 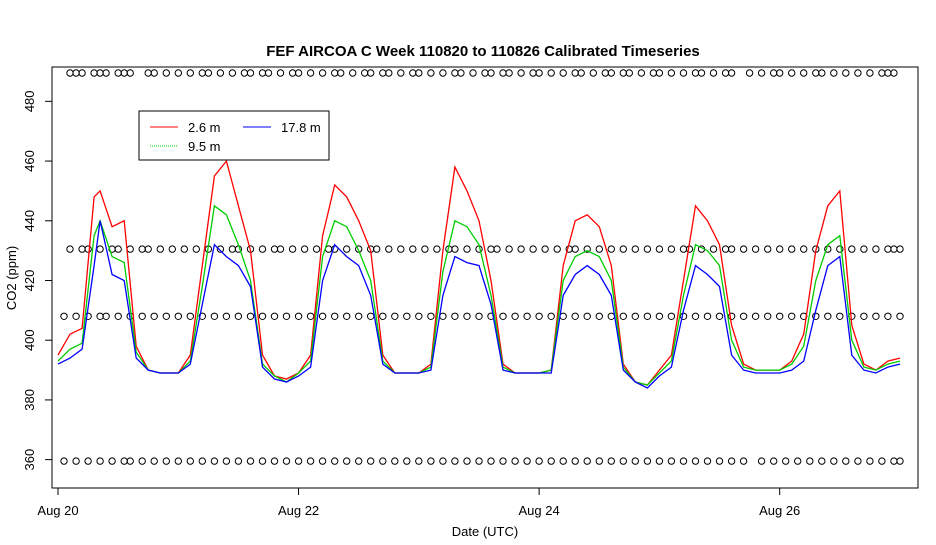 What do you see at coordinates (57, 510) in the screenshot?
I see `x-tick-label: Aug 20` at bounding box center [57, 510].